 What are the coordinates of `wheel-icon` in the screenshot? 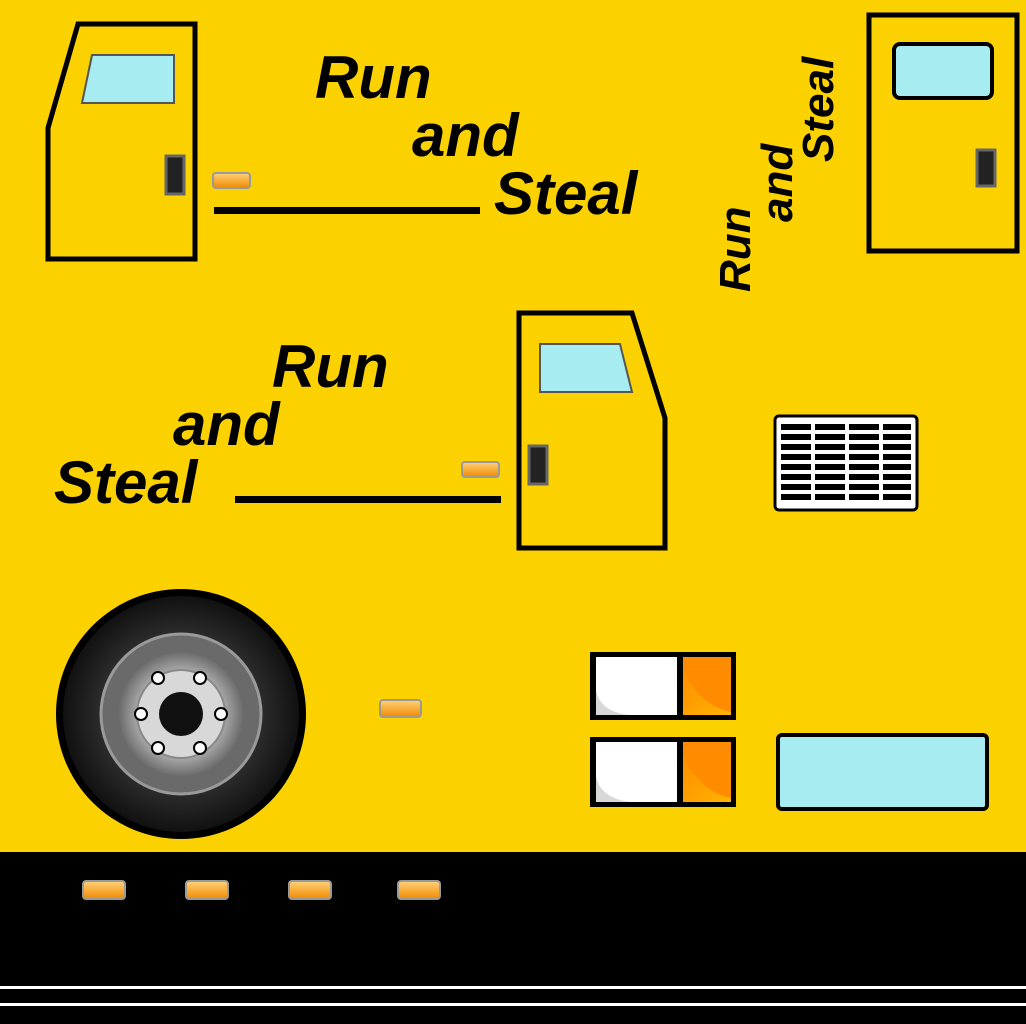 It's located at (181, 714).